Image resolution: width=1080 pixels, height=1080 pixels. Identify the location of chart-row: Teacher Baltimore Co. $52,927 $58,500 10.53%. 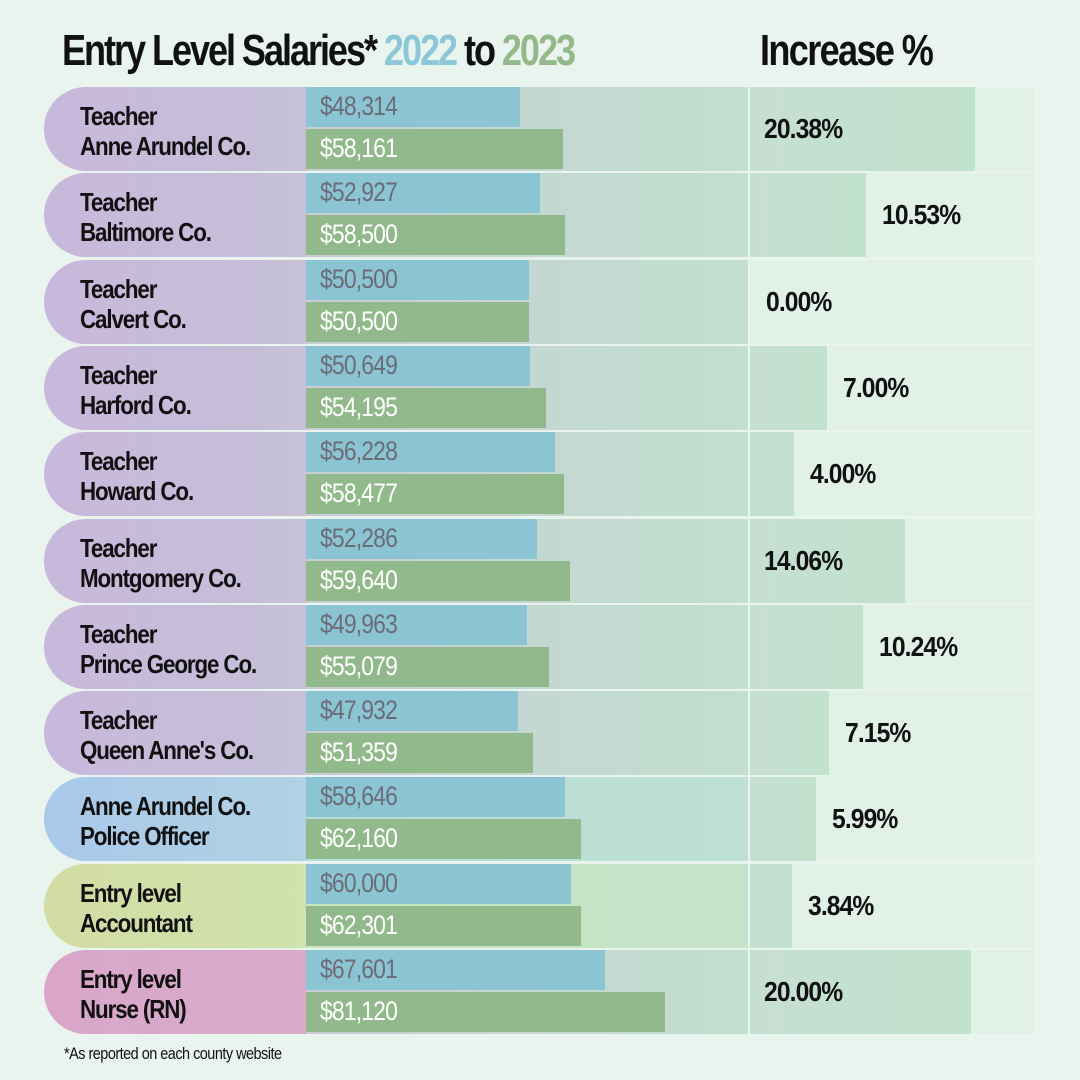
(539, 215).